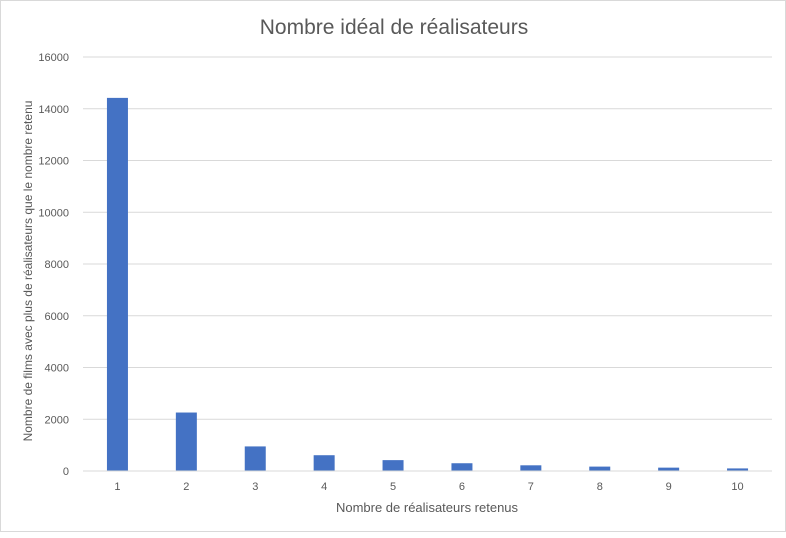  I want to click on x-tick-label: 9, so click(669, 487).